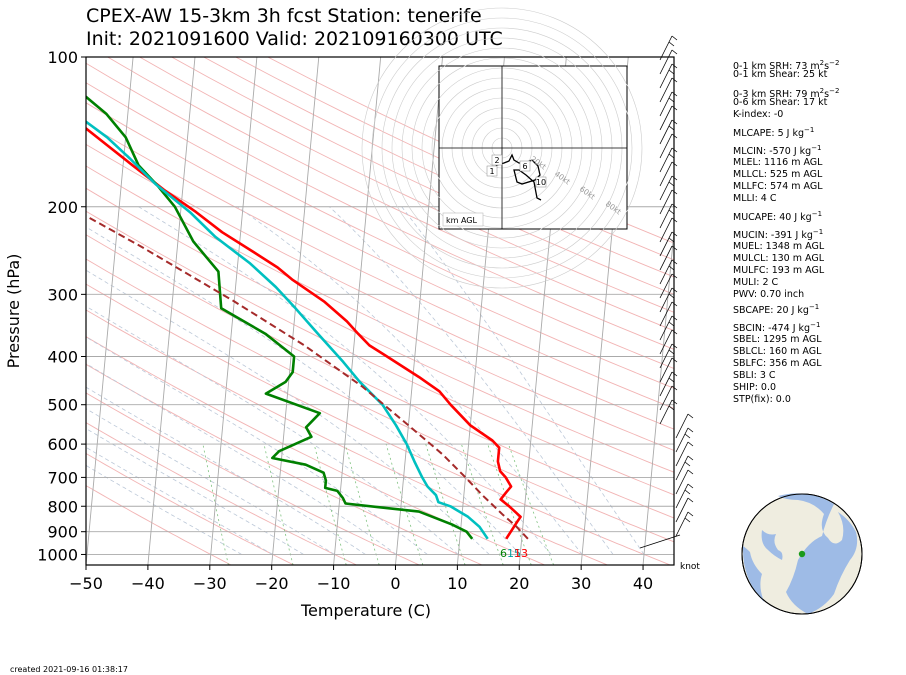  Describe the element at coordinates (660, 541) in the screenshot. I see `surface-wind-barb` at that location.